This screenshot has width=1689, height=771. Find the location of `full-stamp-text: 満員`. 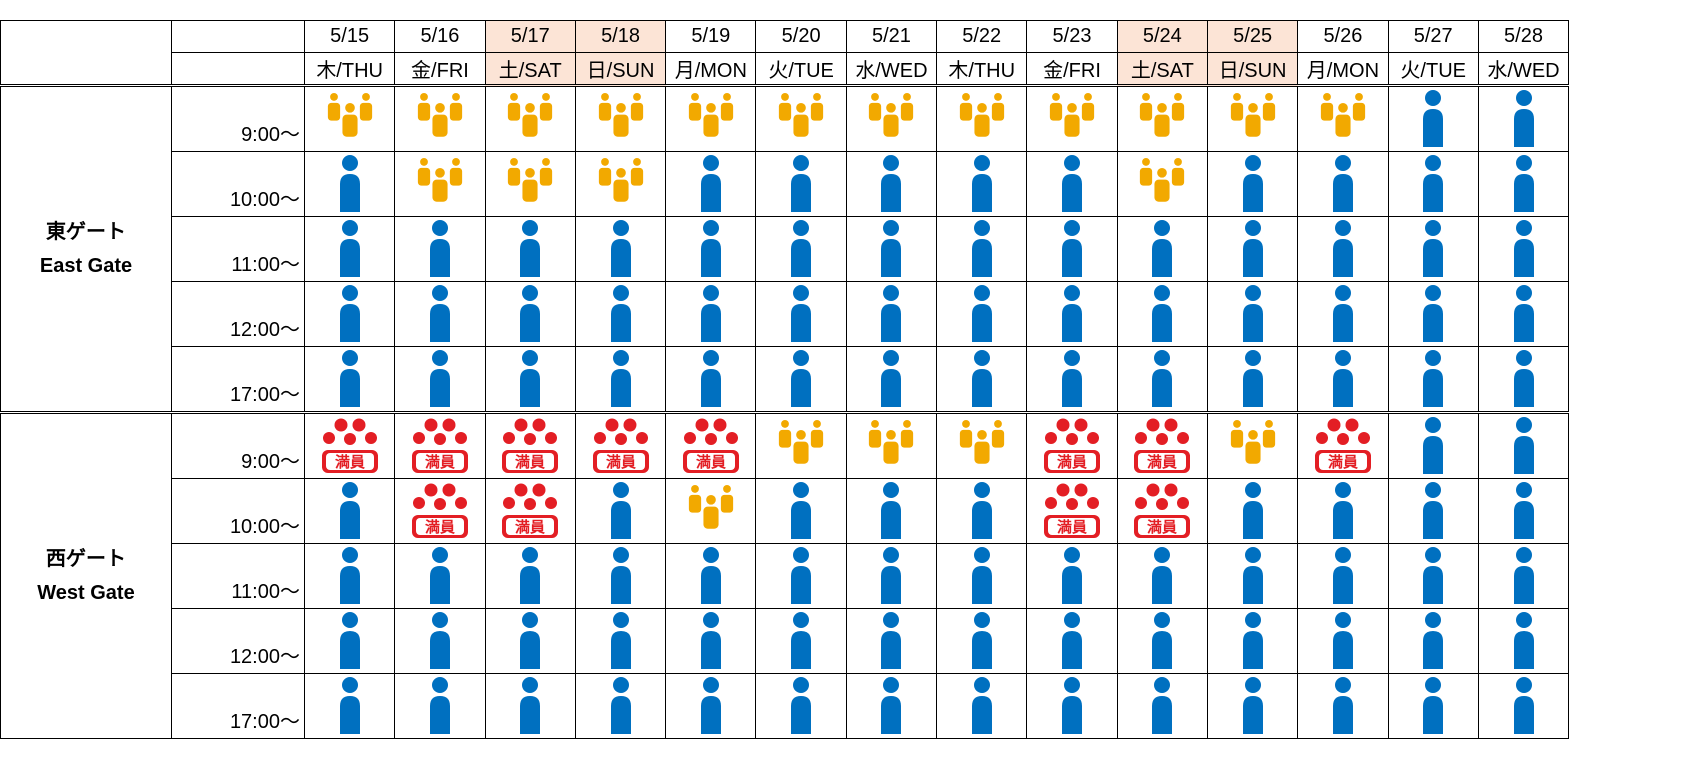

full-stamp-text: 満員 is located at coordinates (1072, 462).